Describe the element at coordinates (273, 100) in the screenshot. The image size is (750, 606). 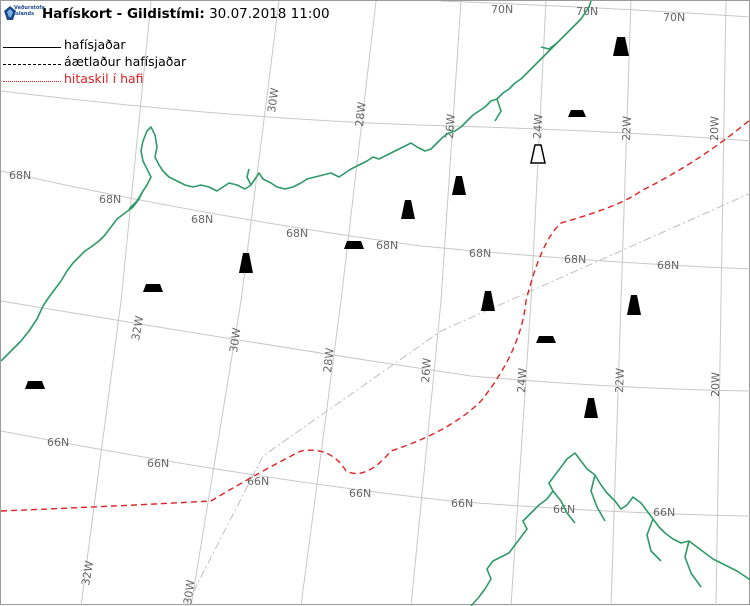
I see `label-30w-a: 30W` at that location.